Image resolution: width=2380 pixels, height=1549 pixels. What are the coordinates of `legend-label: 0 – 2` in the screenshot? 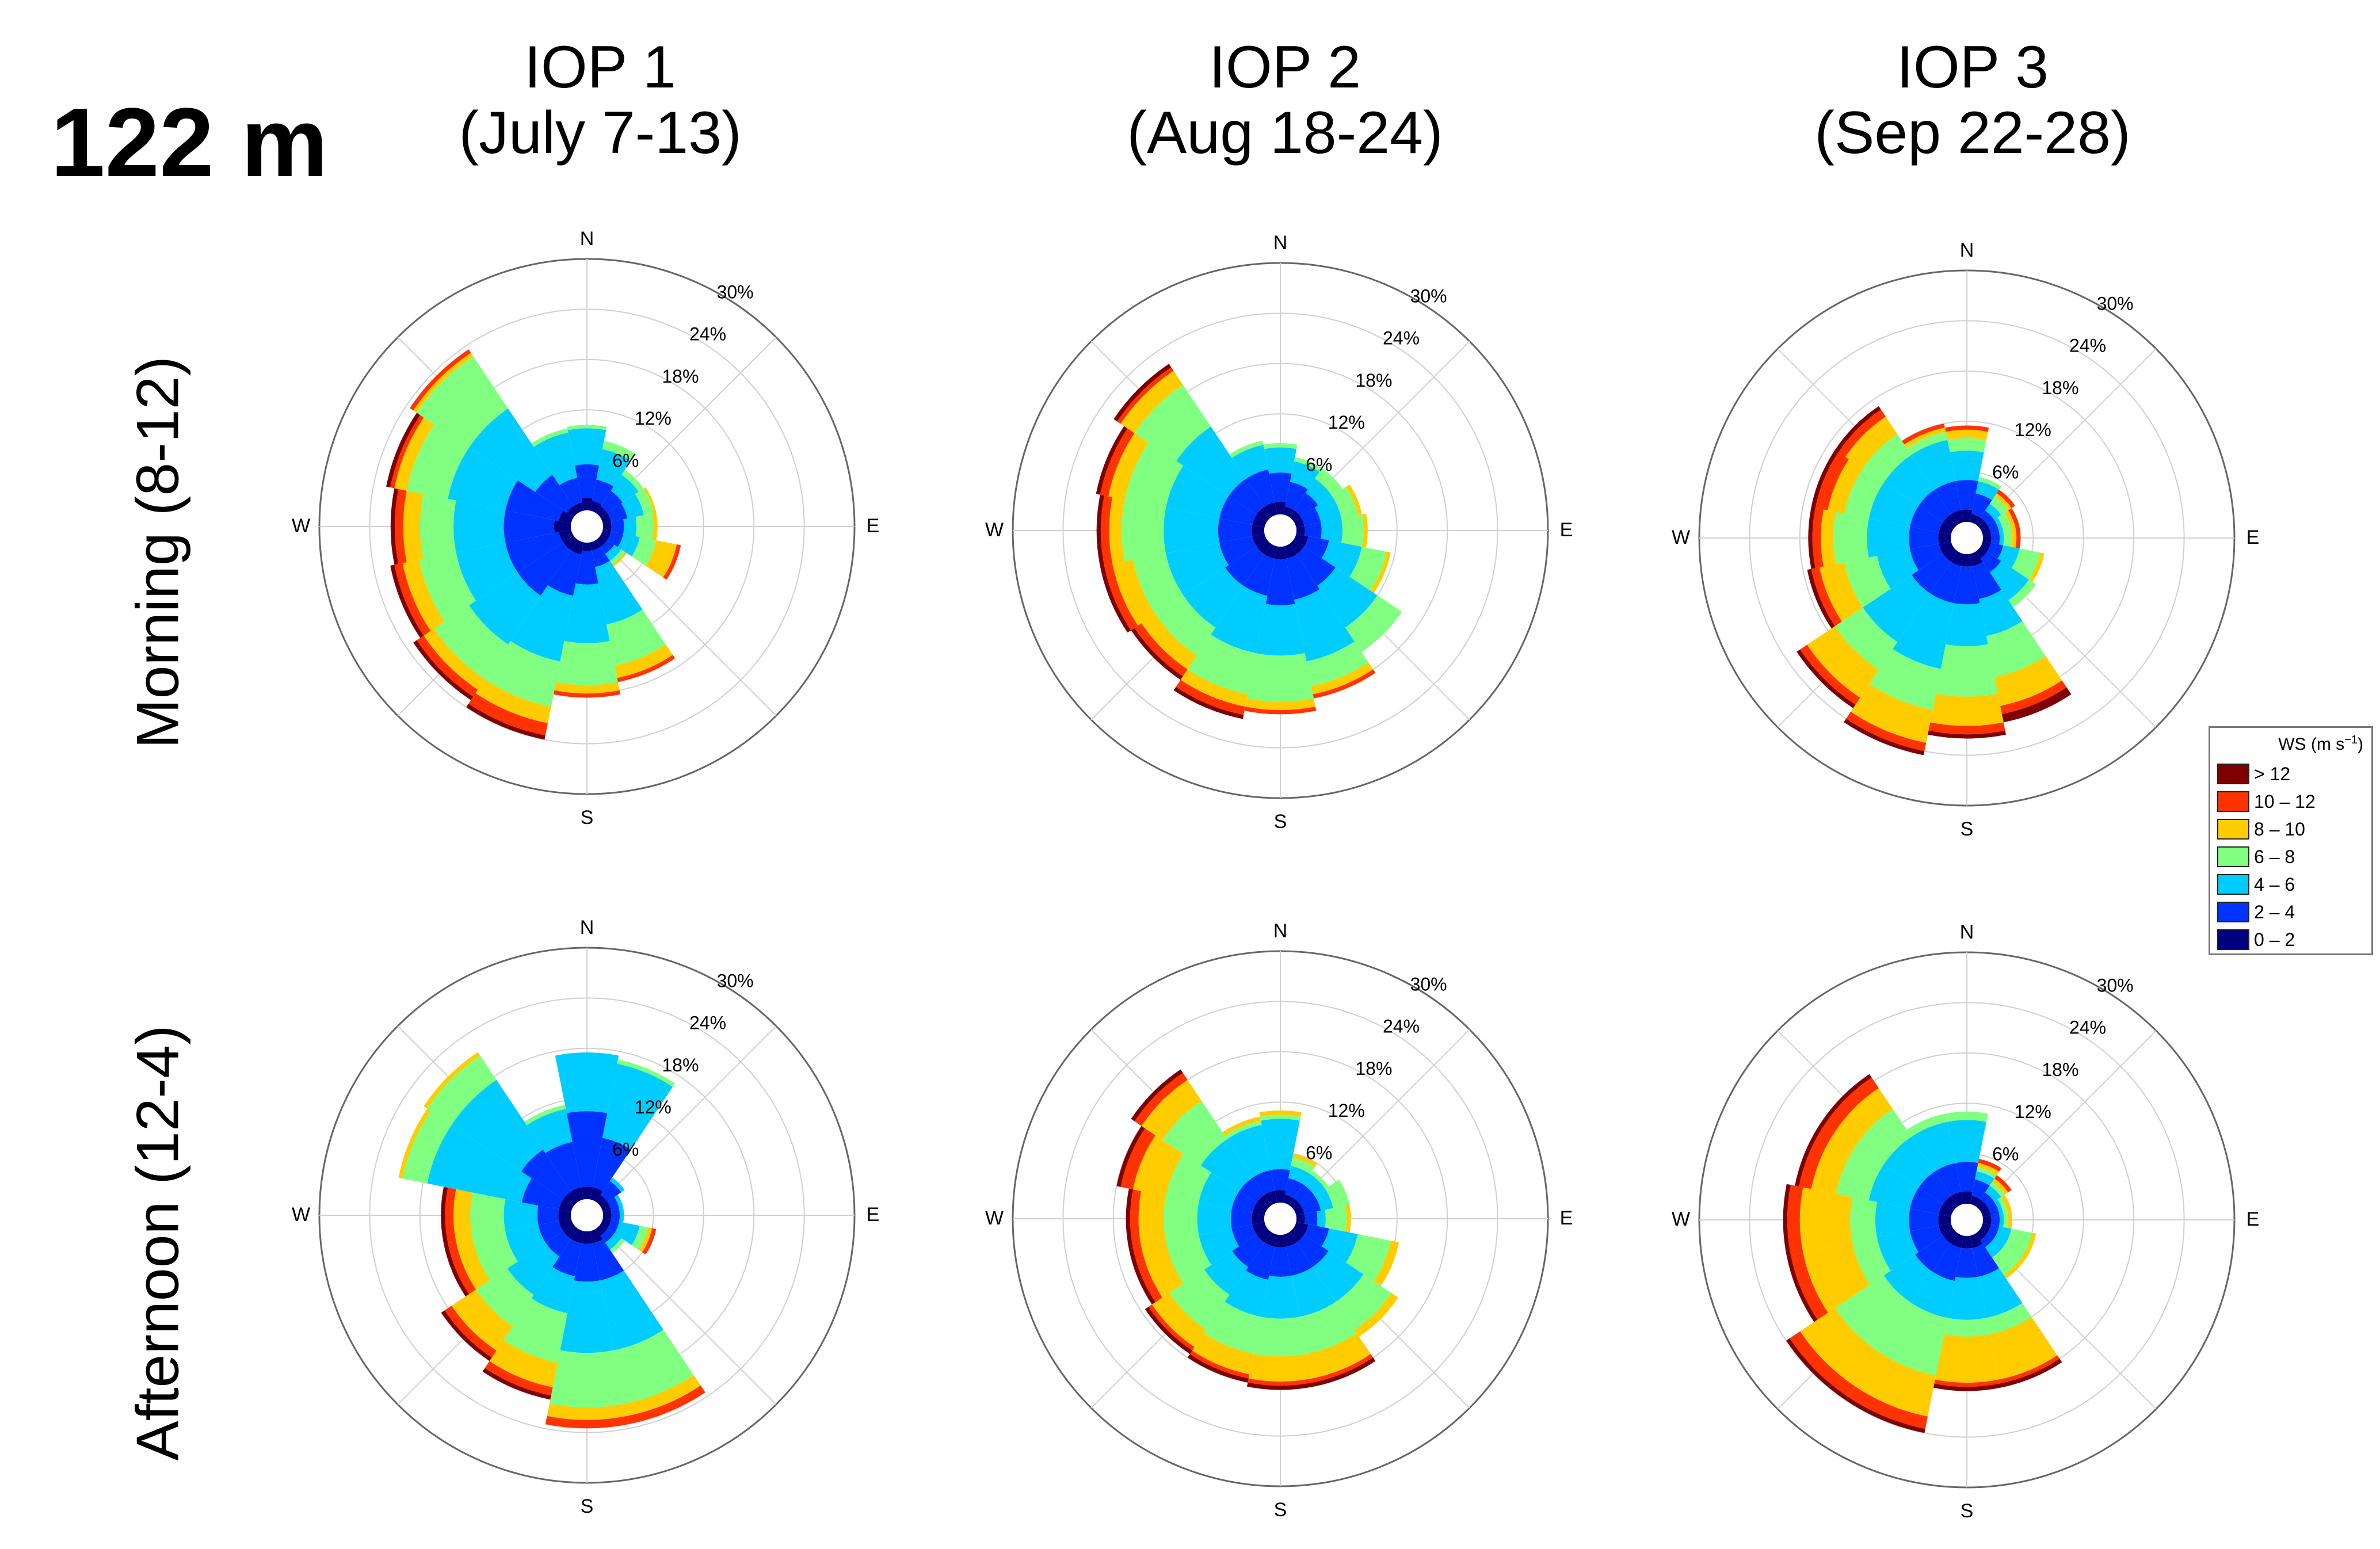 It's located at (2274, 939).